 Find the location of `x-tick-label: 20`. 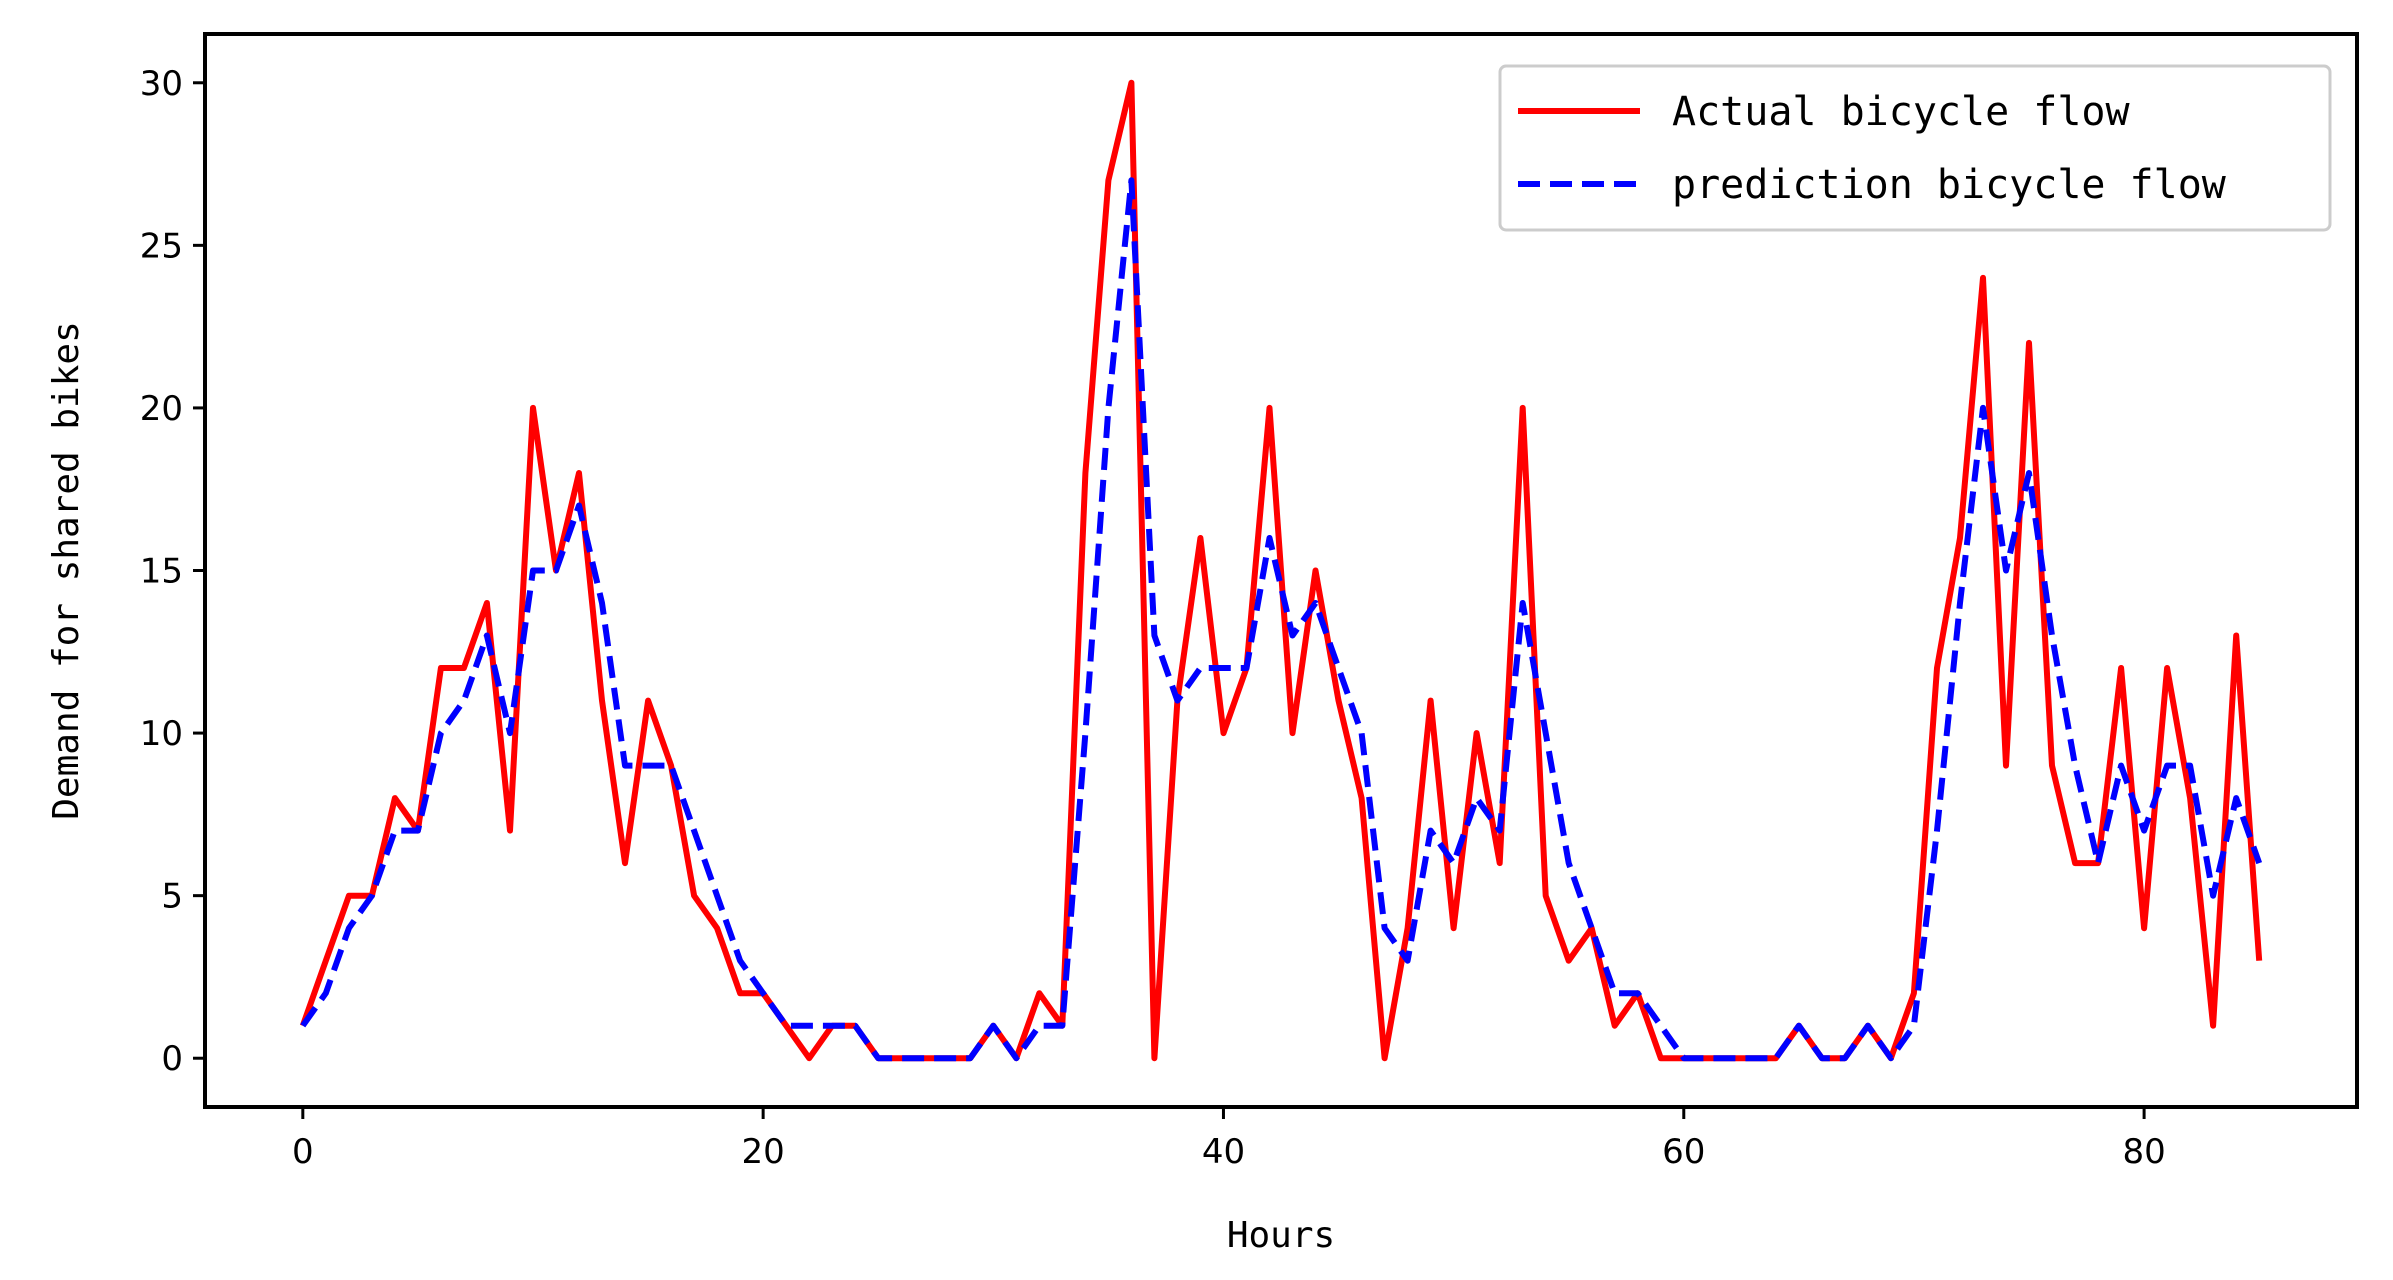

x-tick-label: 20 is located at coordinates (763, 1152).